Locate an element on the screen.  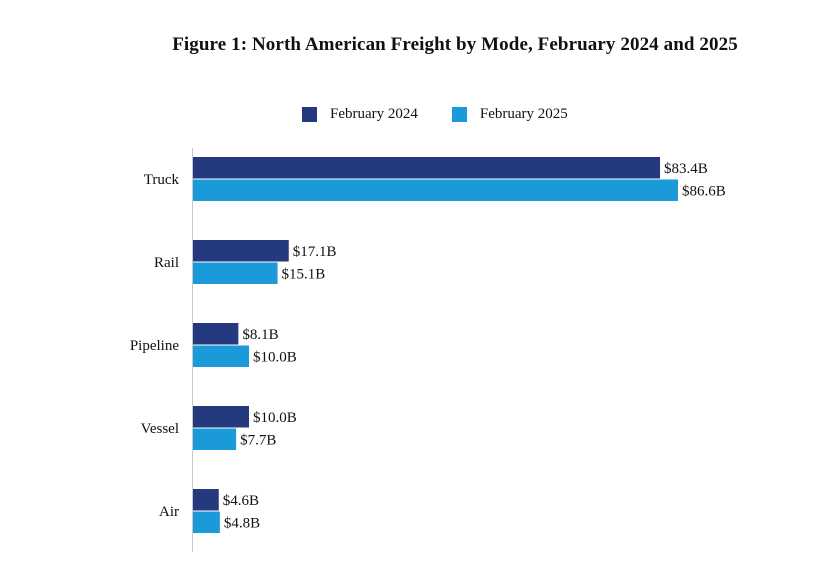
category-label-air: Air is located at coordinates (169, 512).